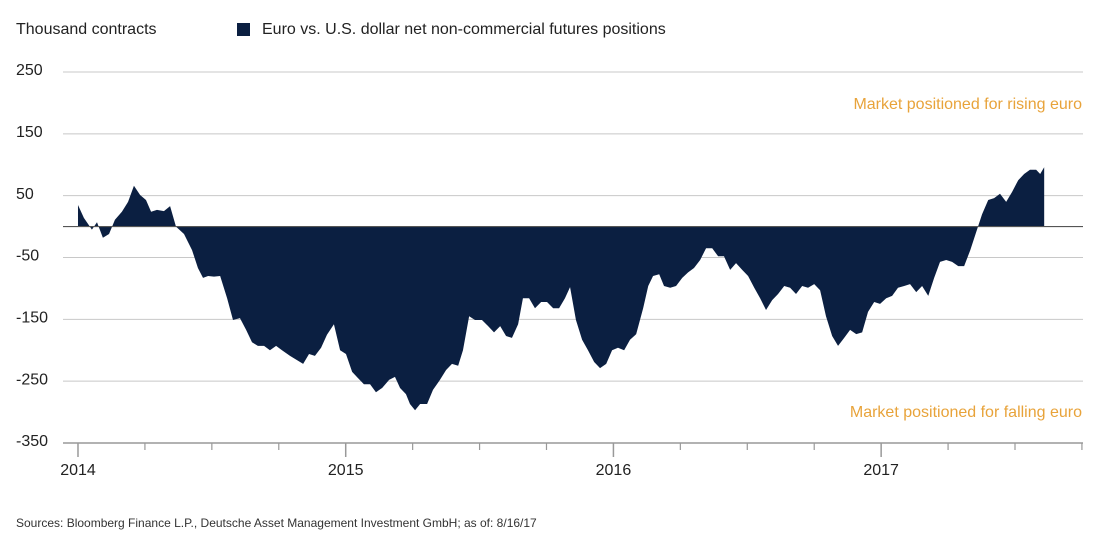  What do you see at coordinates (78, 470) in the screenshot?
I see `x-tick-label: 2014` at bounding box center [78, 470].